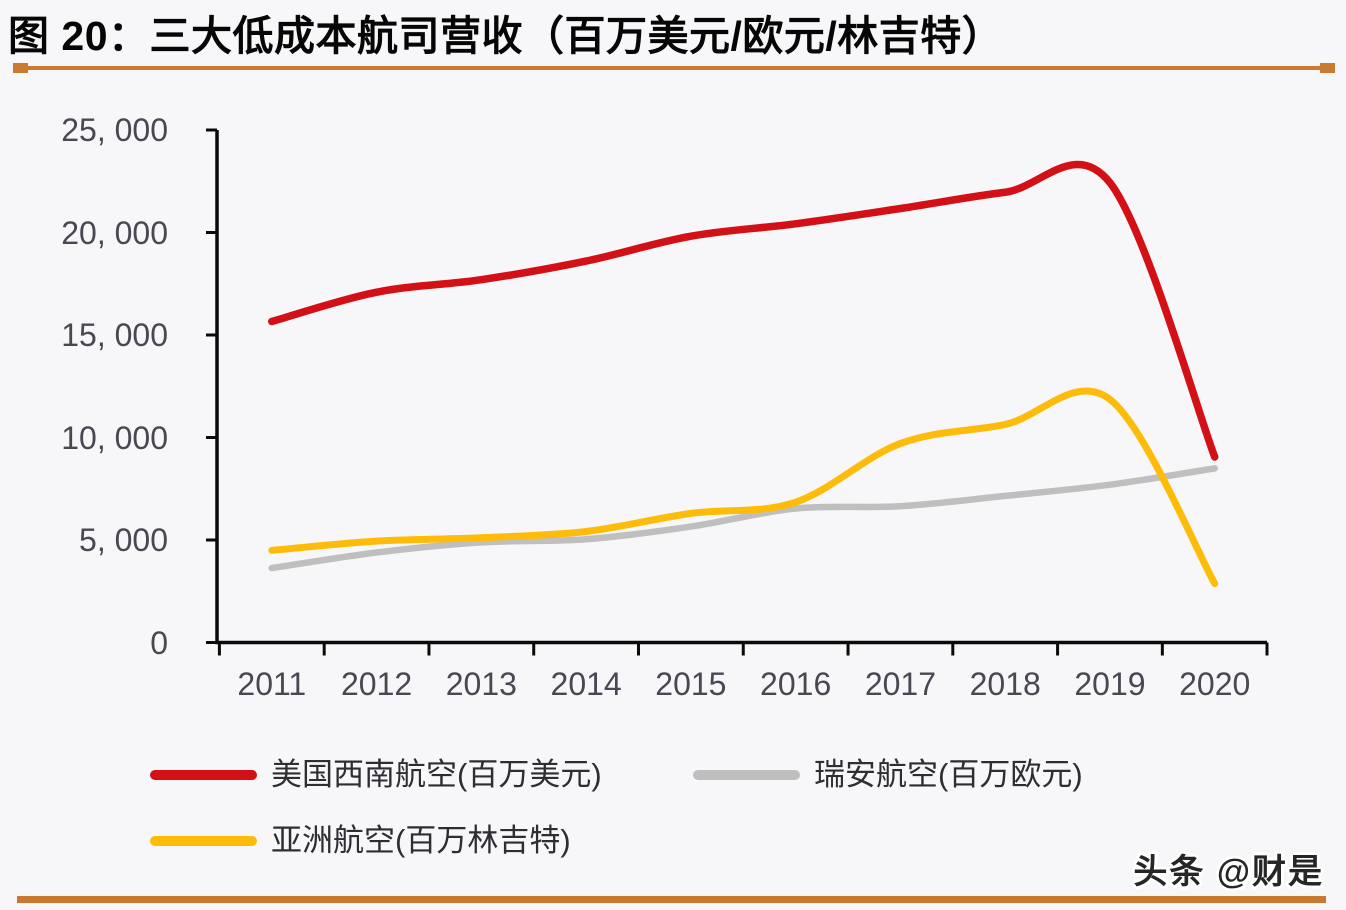 The height and width of the screenshot is (910, 1346). I want to click on x-tick-label: 2020, so click(1215, 684).